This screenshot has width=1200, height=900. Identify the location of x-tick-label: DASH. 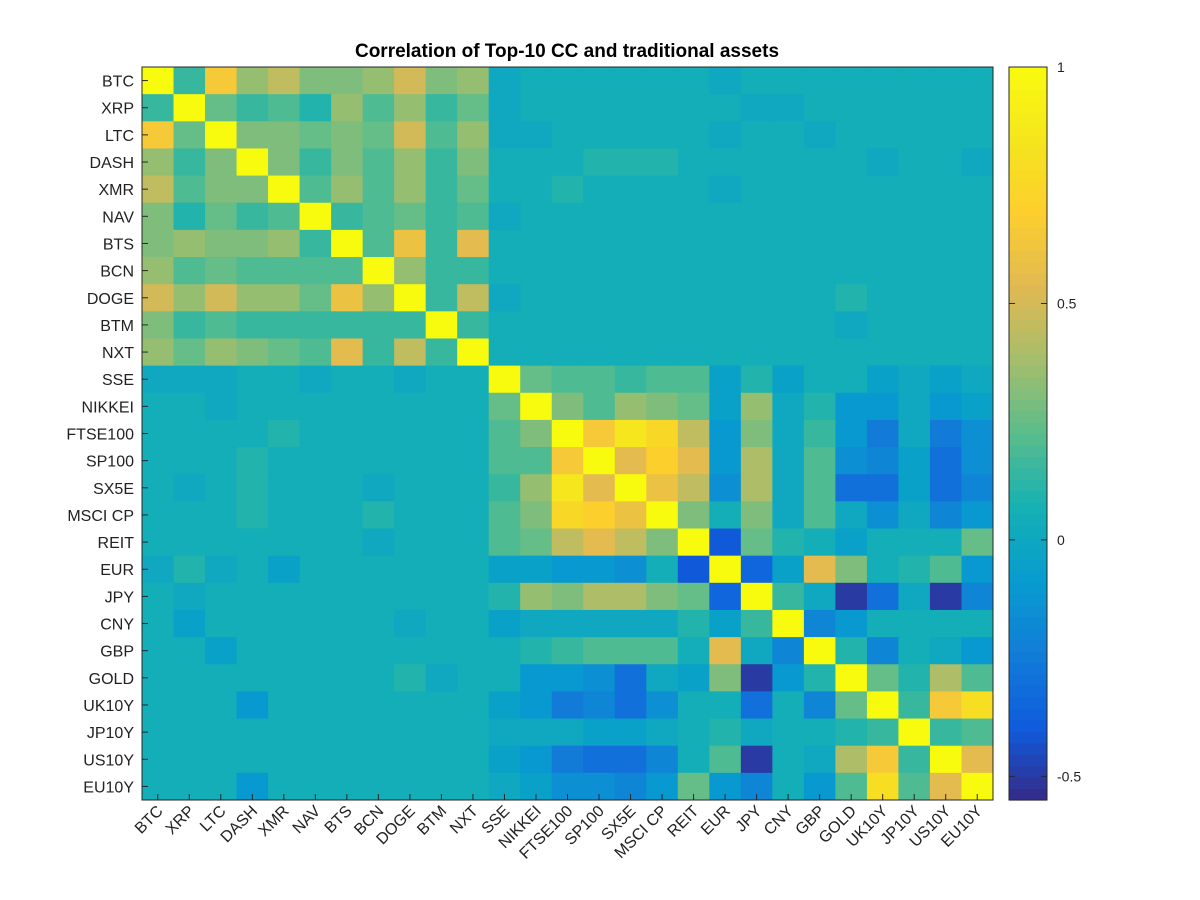
(239, 824).